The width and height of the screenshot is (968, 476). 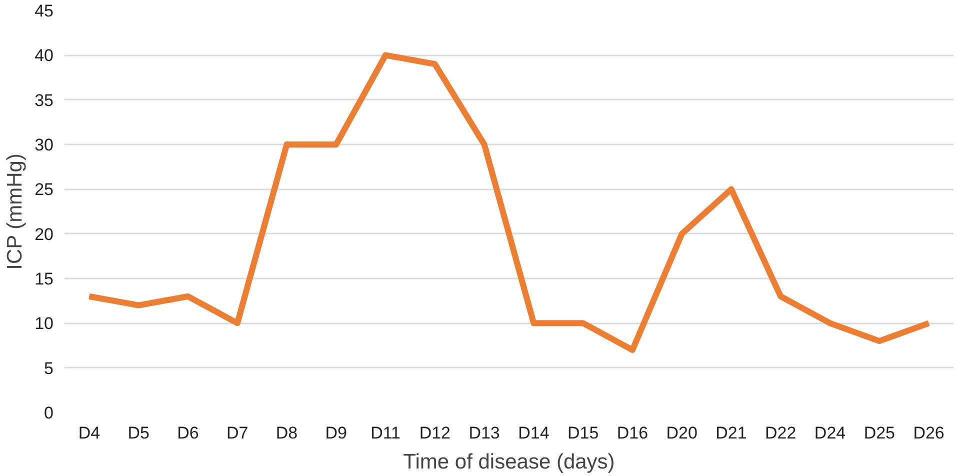 What do you see at coordinates (682, 433) in the screenshot?
I see `x-tick-label: D20` at bounding box center [682, 433].